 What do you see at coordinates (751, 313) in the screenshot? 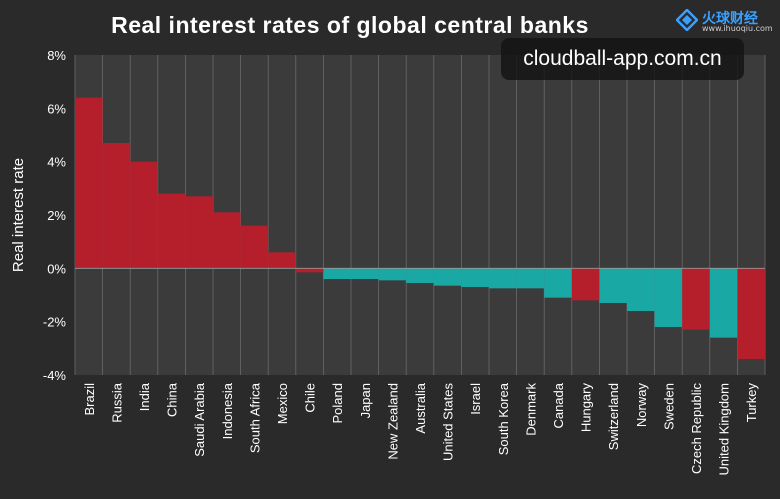
I see `bar-turkey` at bounding box center [751, 313].